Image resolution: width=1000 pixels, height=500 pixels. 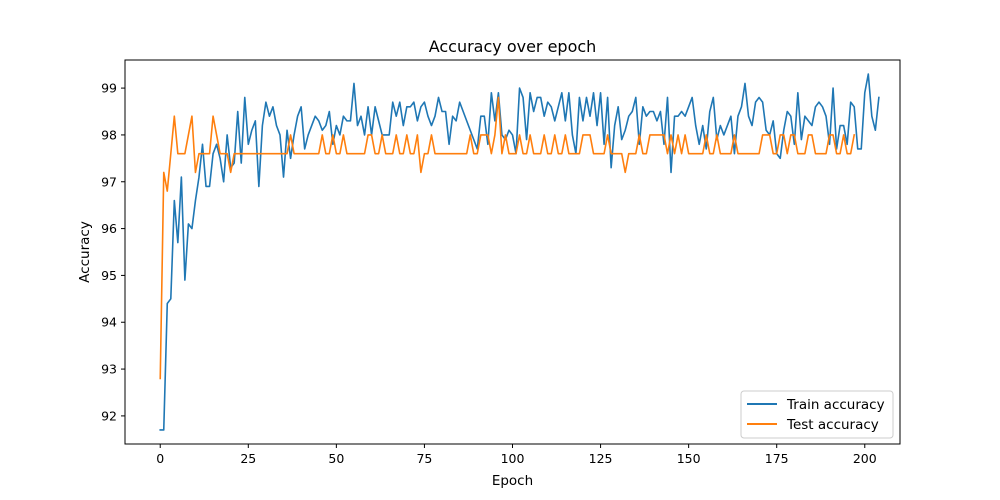 I want to click on y-tick-label: 97, so click(x=109, y=181).